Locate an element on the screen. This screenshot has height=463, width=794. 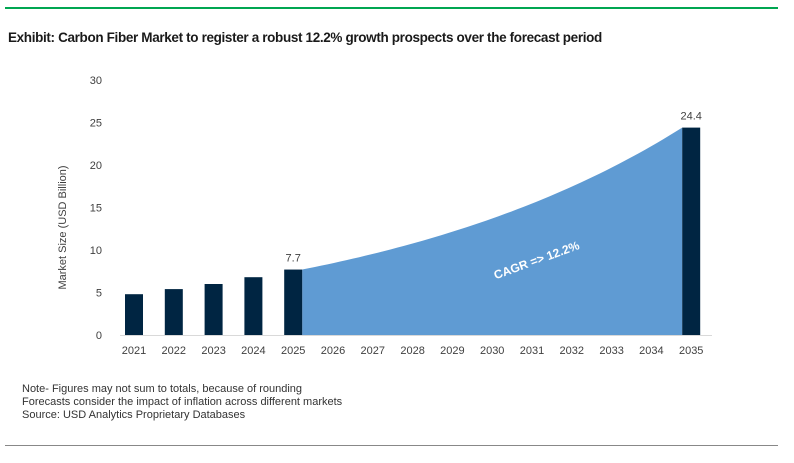
y-tick-25: 25 is located at coordinates (96, 124).